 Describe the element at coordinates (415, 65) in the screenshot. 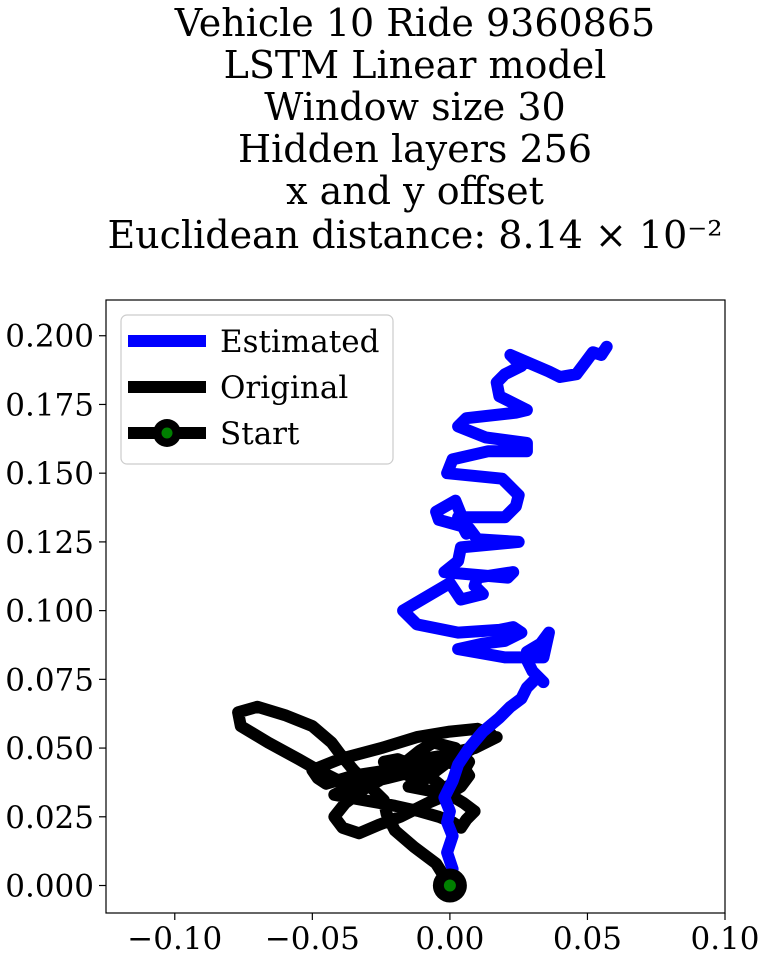

I see `title-line: LSTM Linear model` at that location.